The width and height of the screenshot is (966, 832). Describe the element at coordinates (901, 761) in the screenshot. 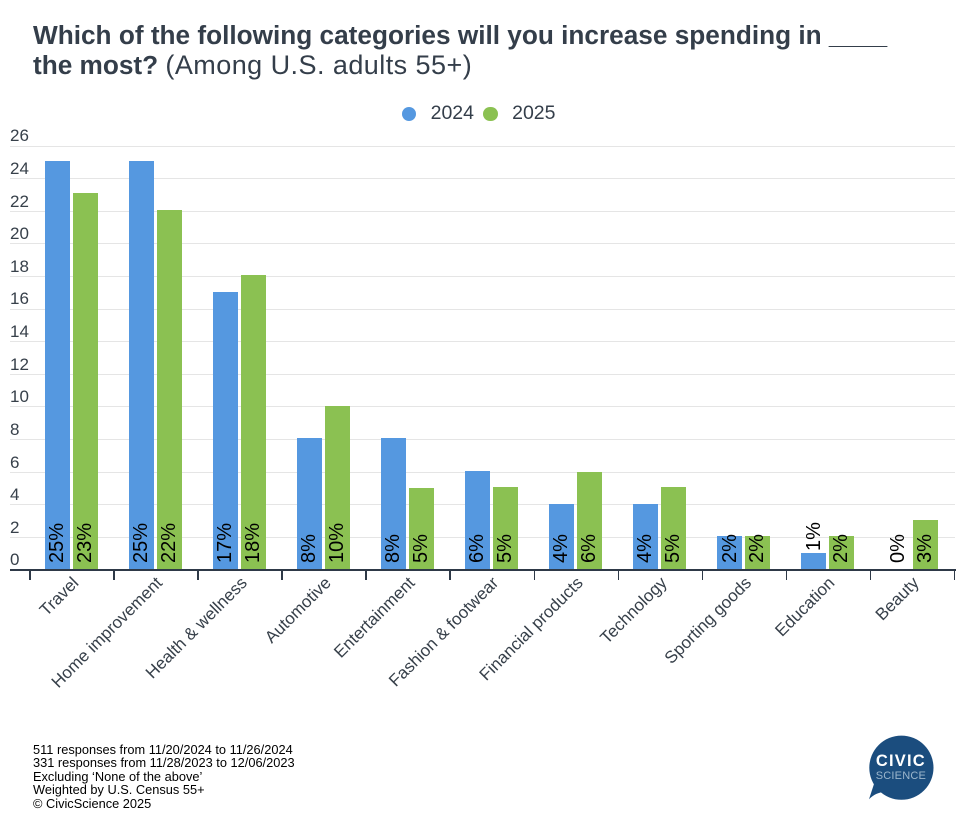

I see `svg-text: CIVIC` at that location.